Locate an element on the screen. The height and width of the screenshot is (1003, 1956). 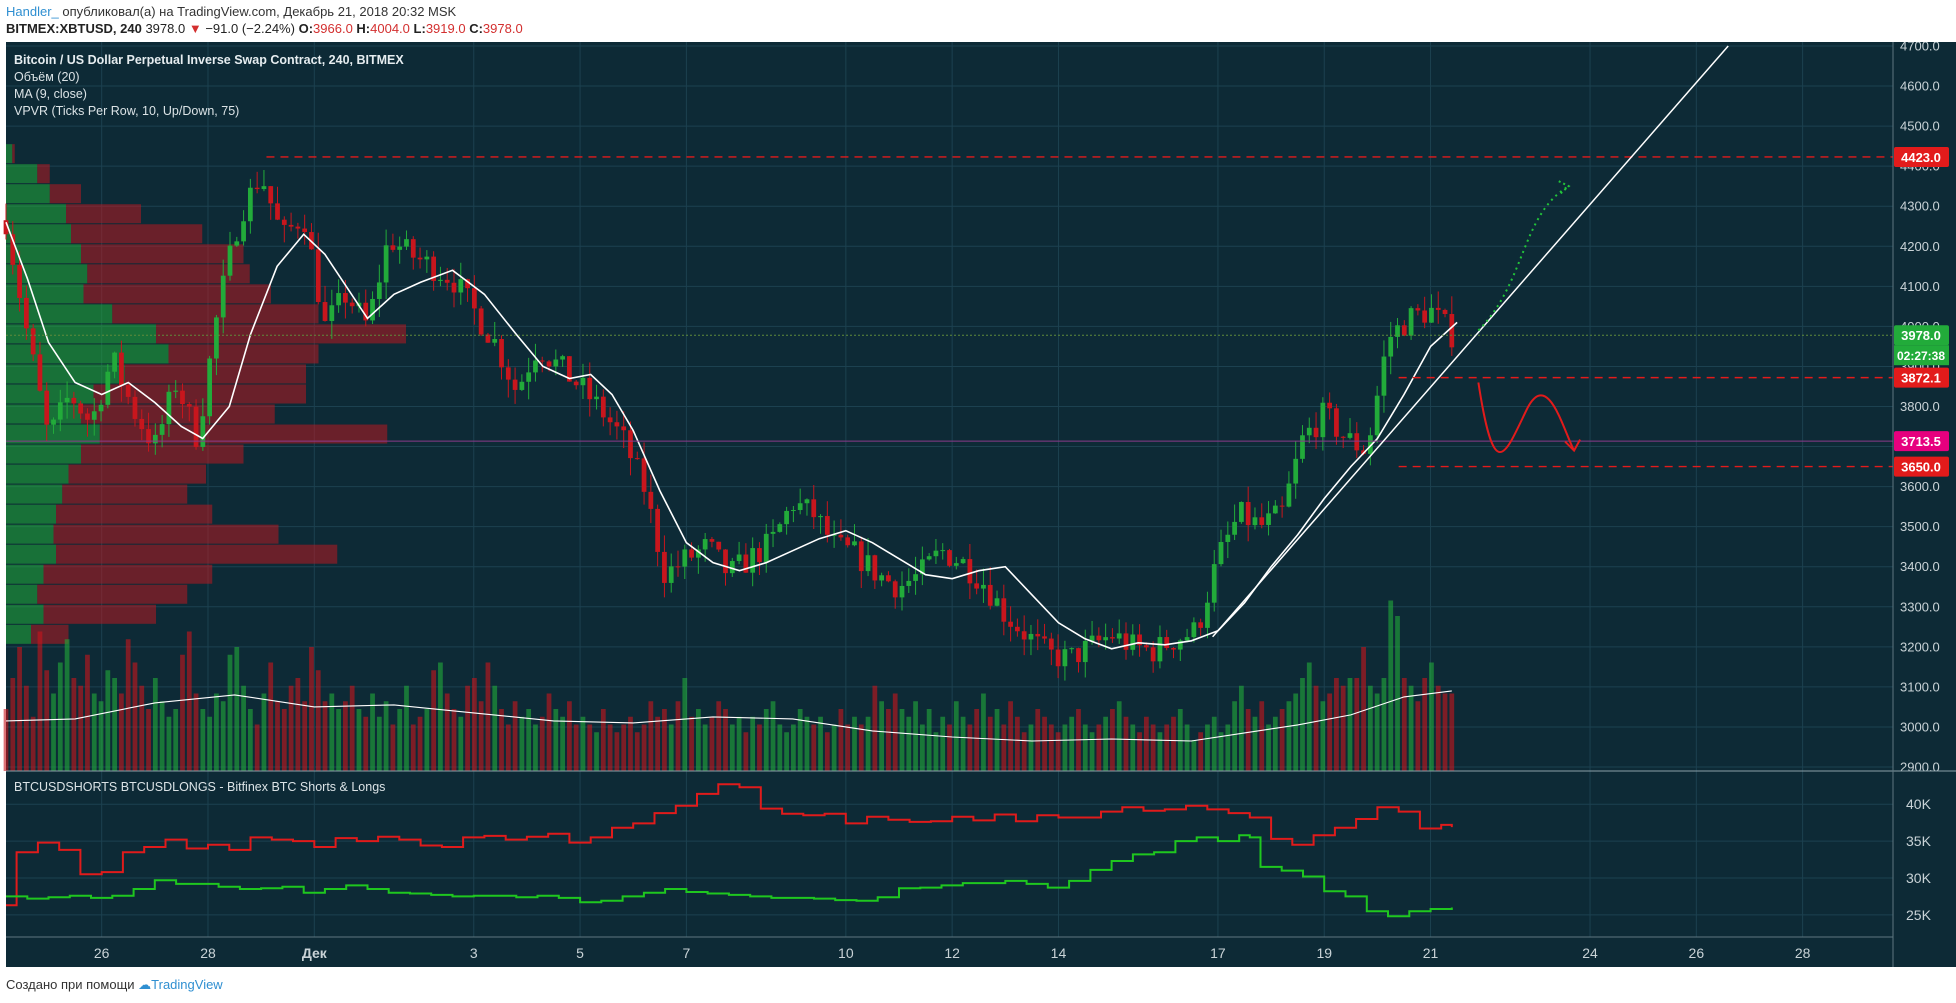
price-axis-background is located at coordinates (1924, 504).